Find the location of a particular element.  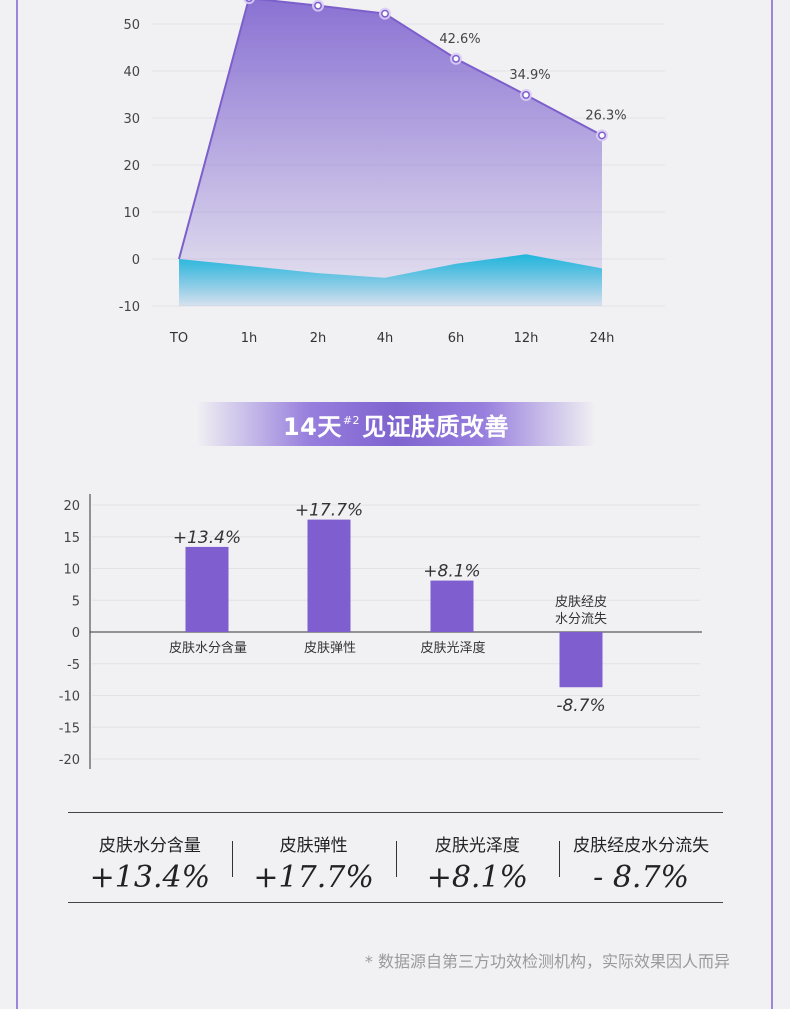

x-tick-label: 4h is located at coordinates (385, 338).